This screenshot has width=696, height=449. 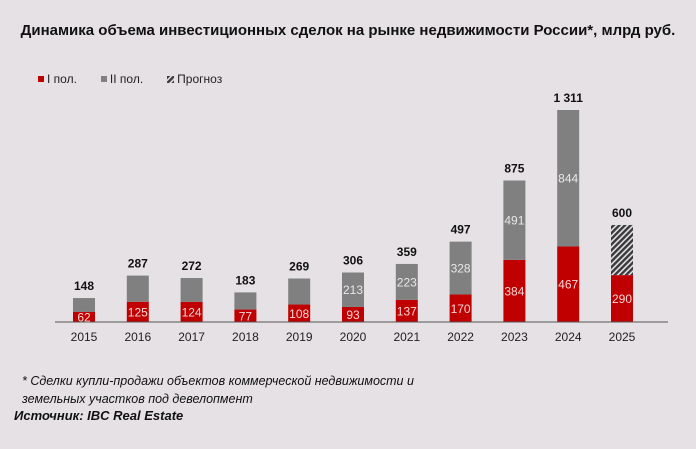 What do you see at coordinates (41, 79) in the screenshot?
I see `legend-swatch-h1` at bounding box center [41, 79].